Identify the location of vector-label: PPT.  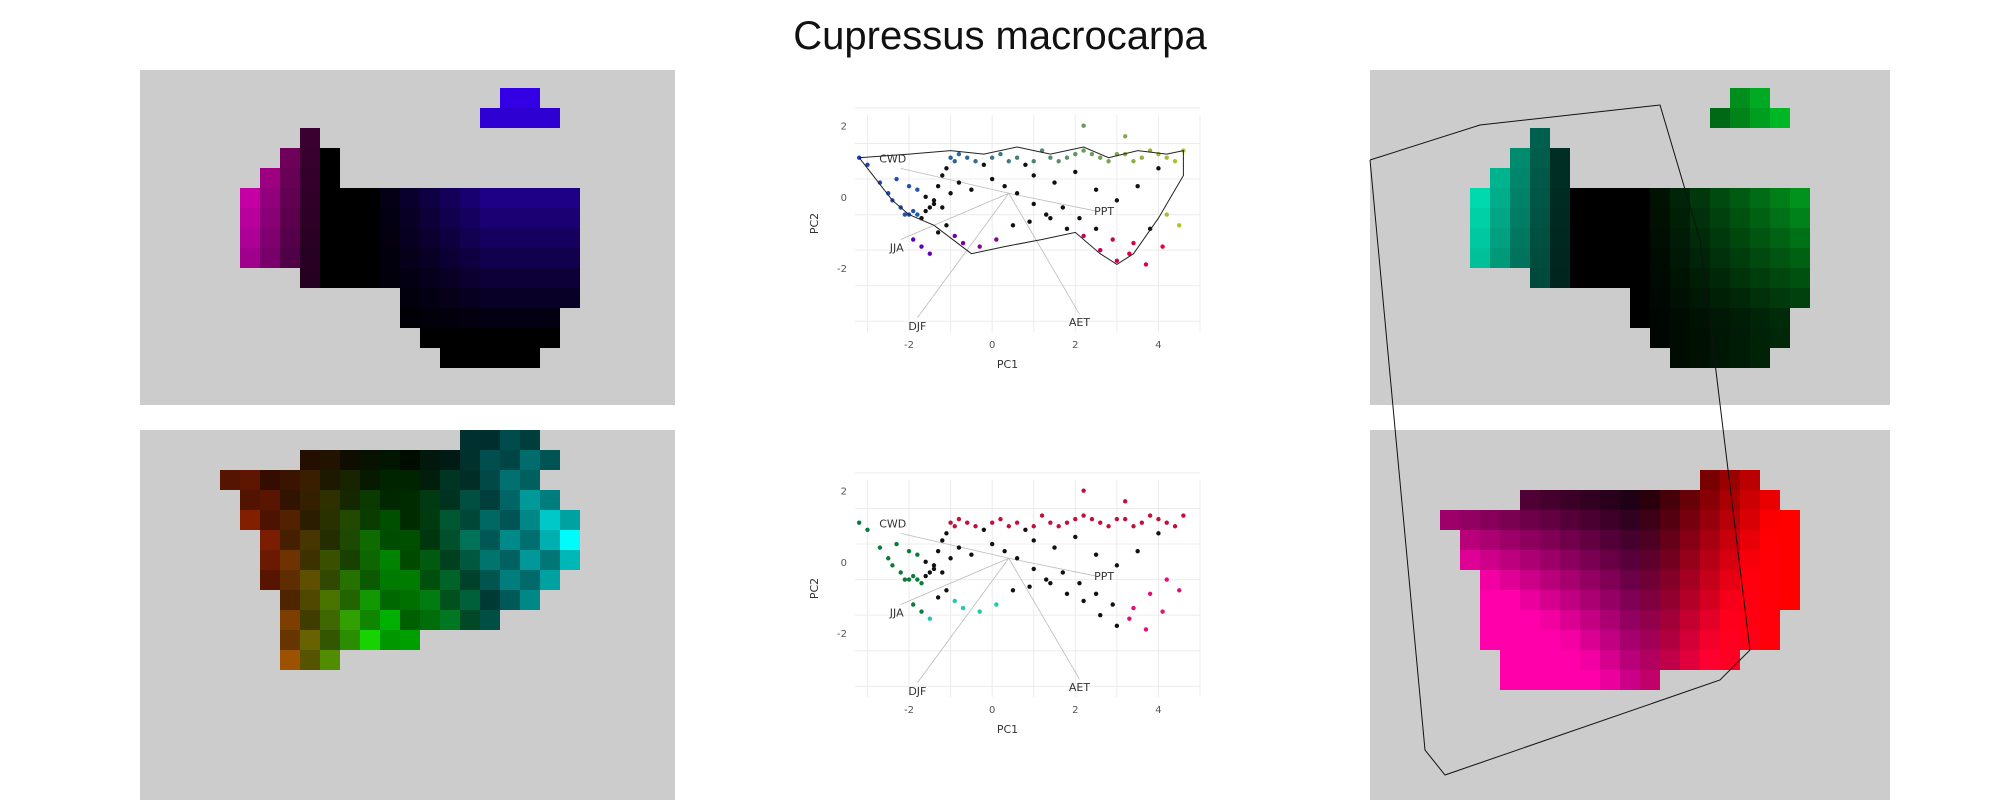
(1104, 576).